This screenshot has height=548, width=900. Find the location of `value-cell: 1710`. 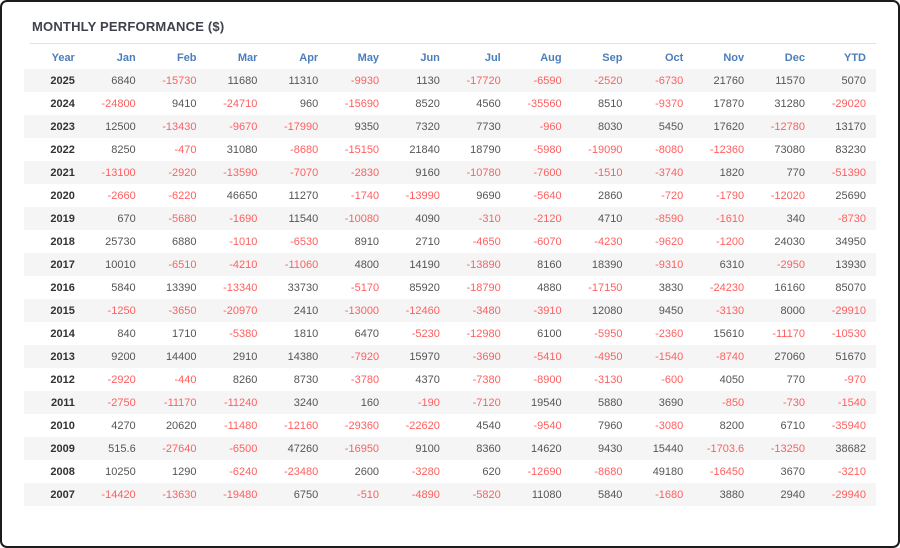

value-cell: 1710 is located at coordinates (184, 334).